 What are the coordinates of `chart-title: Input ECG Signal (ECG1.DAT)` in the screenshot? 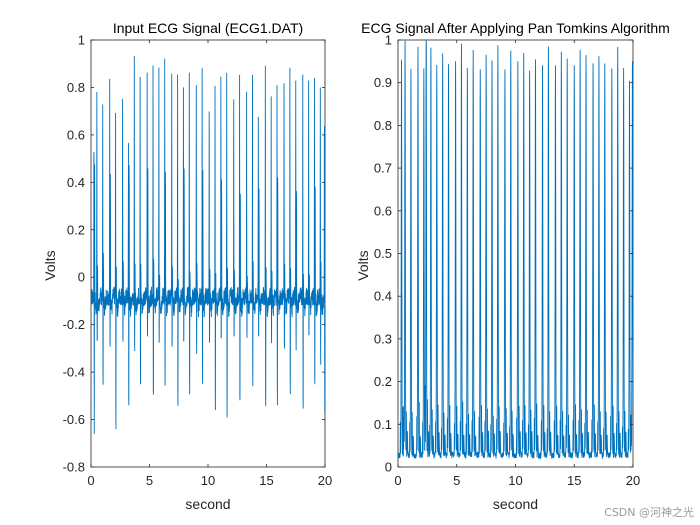 It's located at (208, 28).